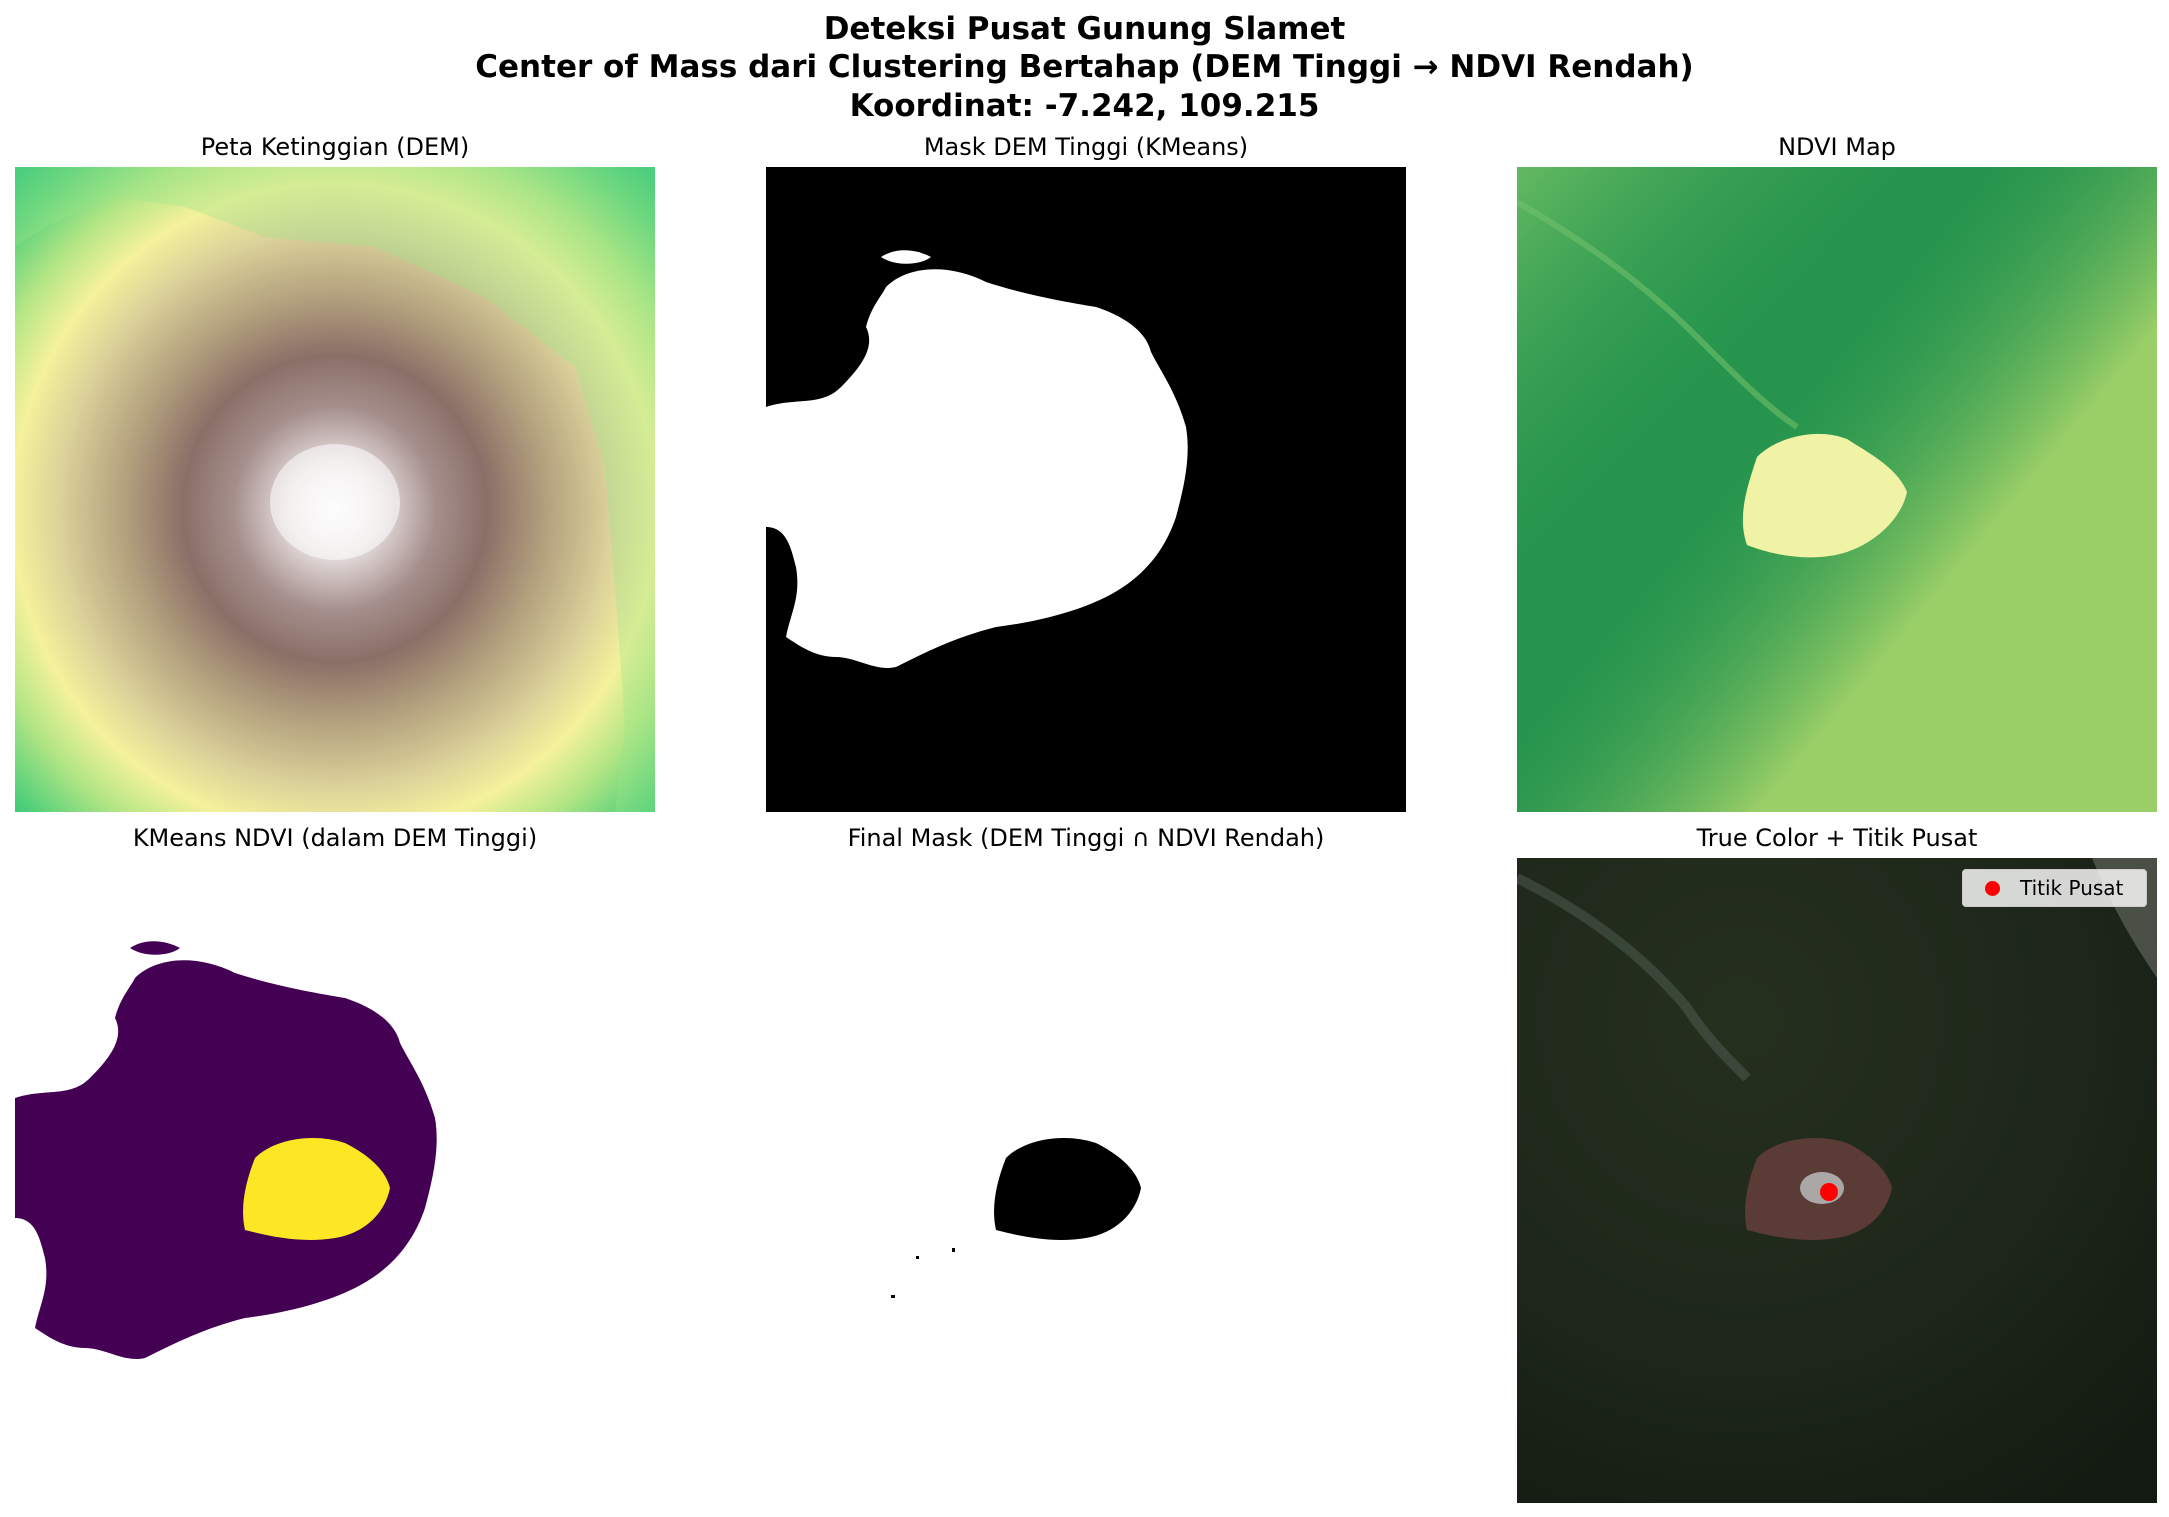  I want to click on ndvi-map, so click(1837, 489).